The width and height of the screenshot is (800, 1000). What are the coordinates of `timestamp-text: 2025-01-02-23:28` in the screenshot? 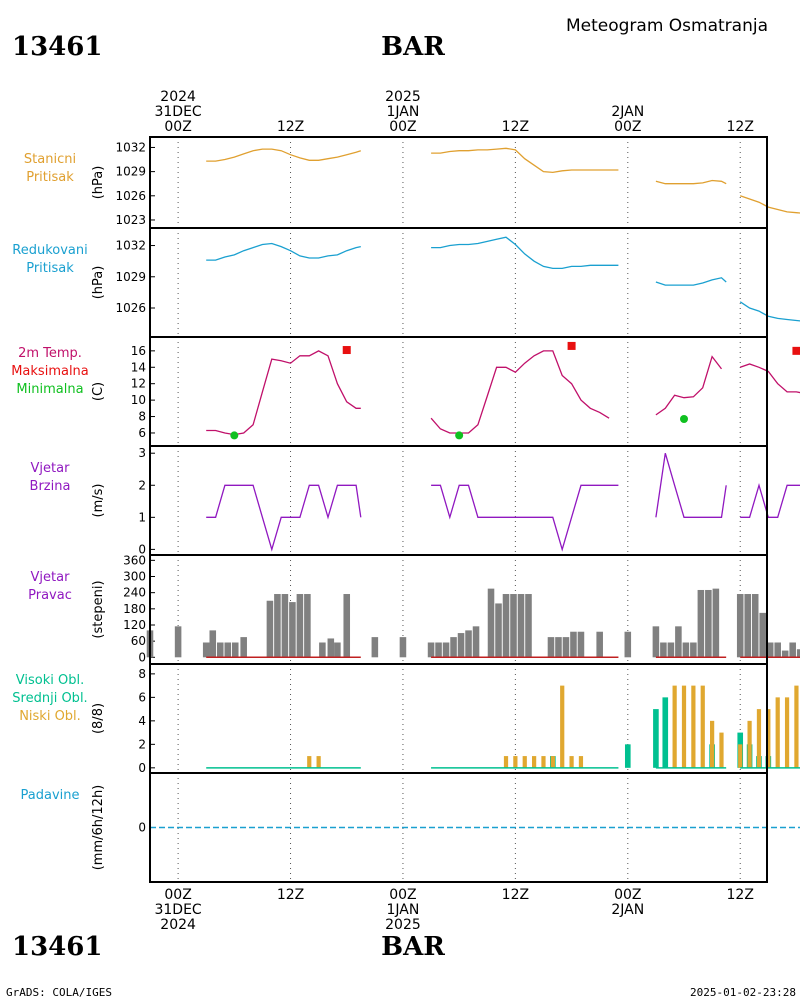 It's located at (743, 992).